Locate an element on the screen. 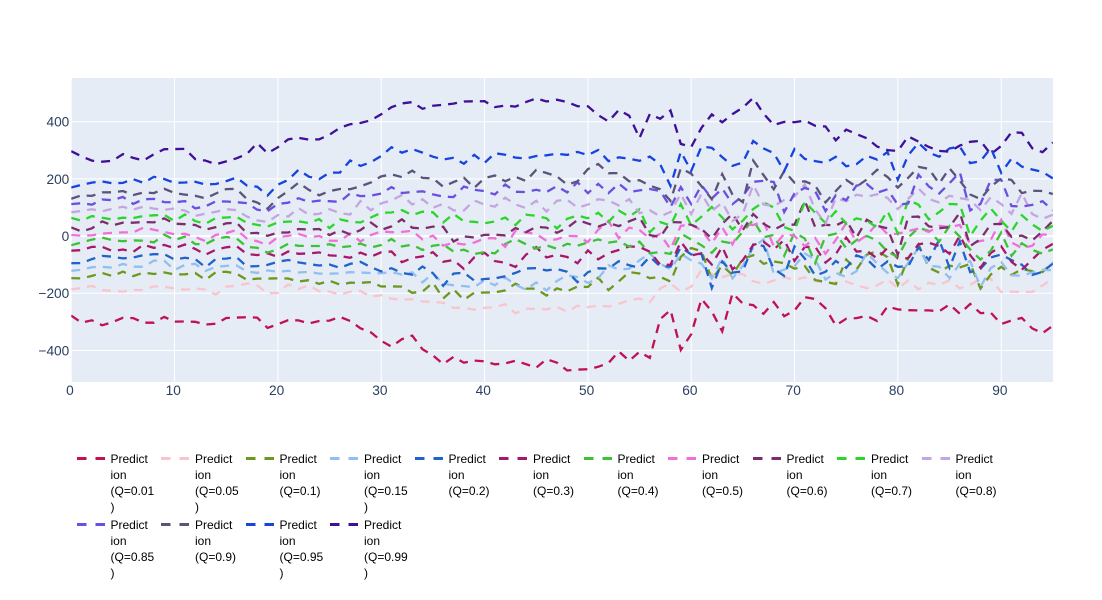 The height and width of the screenshot is (600, 1102). svg-text: 90 is located at coordinates (1000, 390).